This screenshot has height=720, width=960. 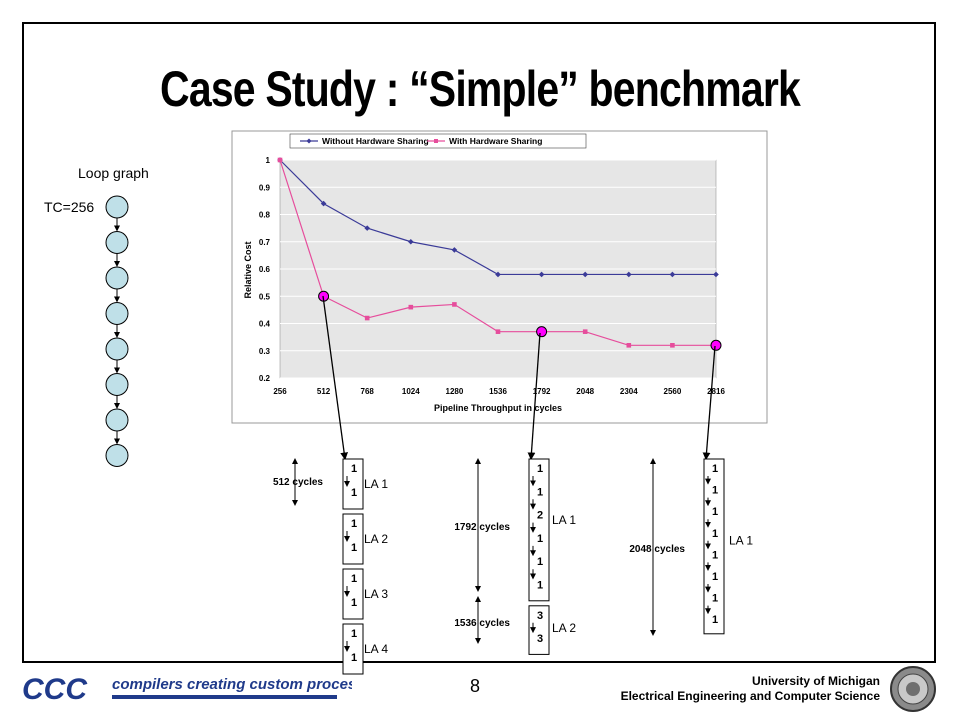 I want to click on x-tick-label: 2816, so click(x=716, y=391).